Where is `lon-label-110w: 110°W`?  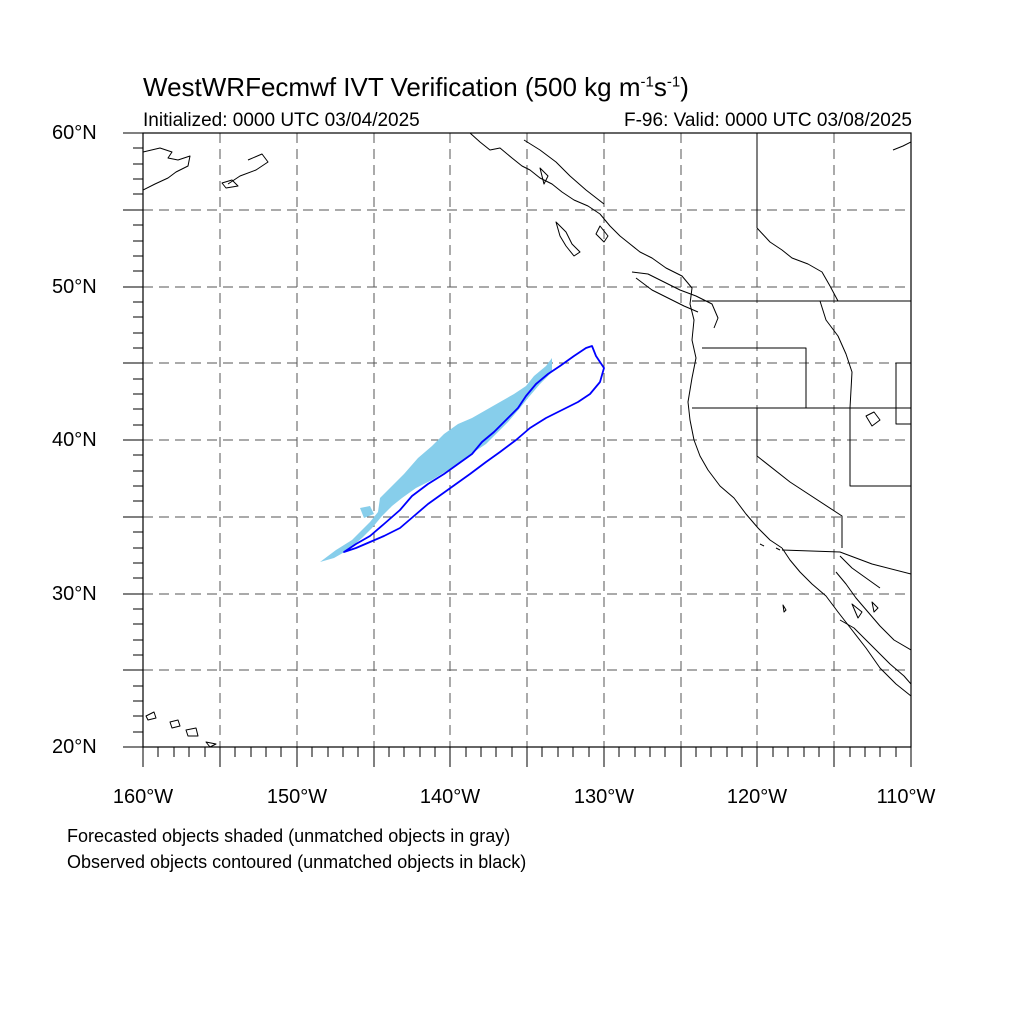 lon-label-110w: 110°W is located at coordinates (906, 797).